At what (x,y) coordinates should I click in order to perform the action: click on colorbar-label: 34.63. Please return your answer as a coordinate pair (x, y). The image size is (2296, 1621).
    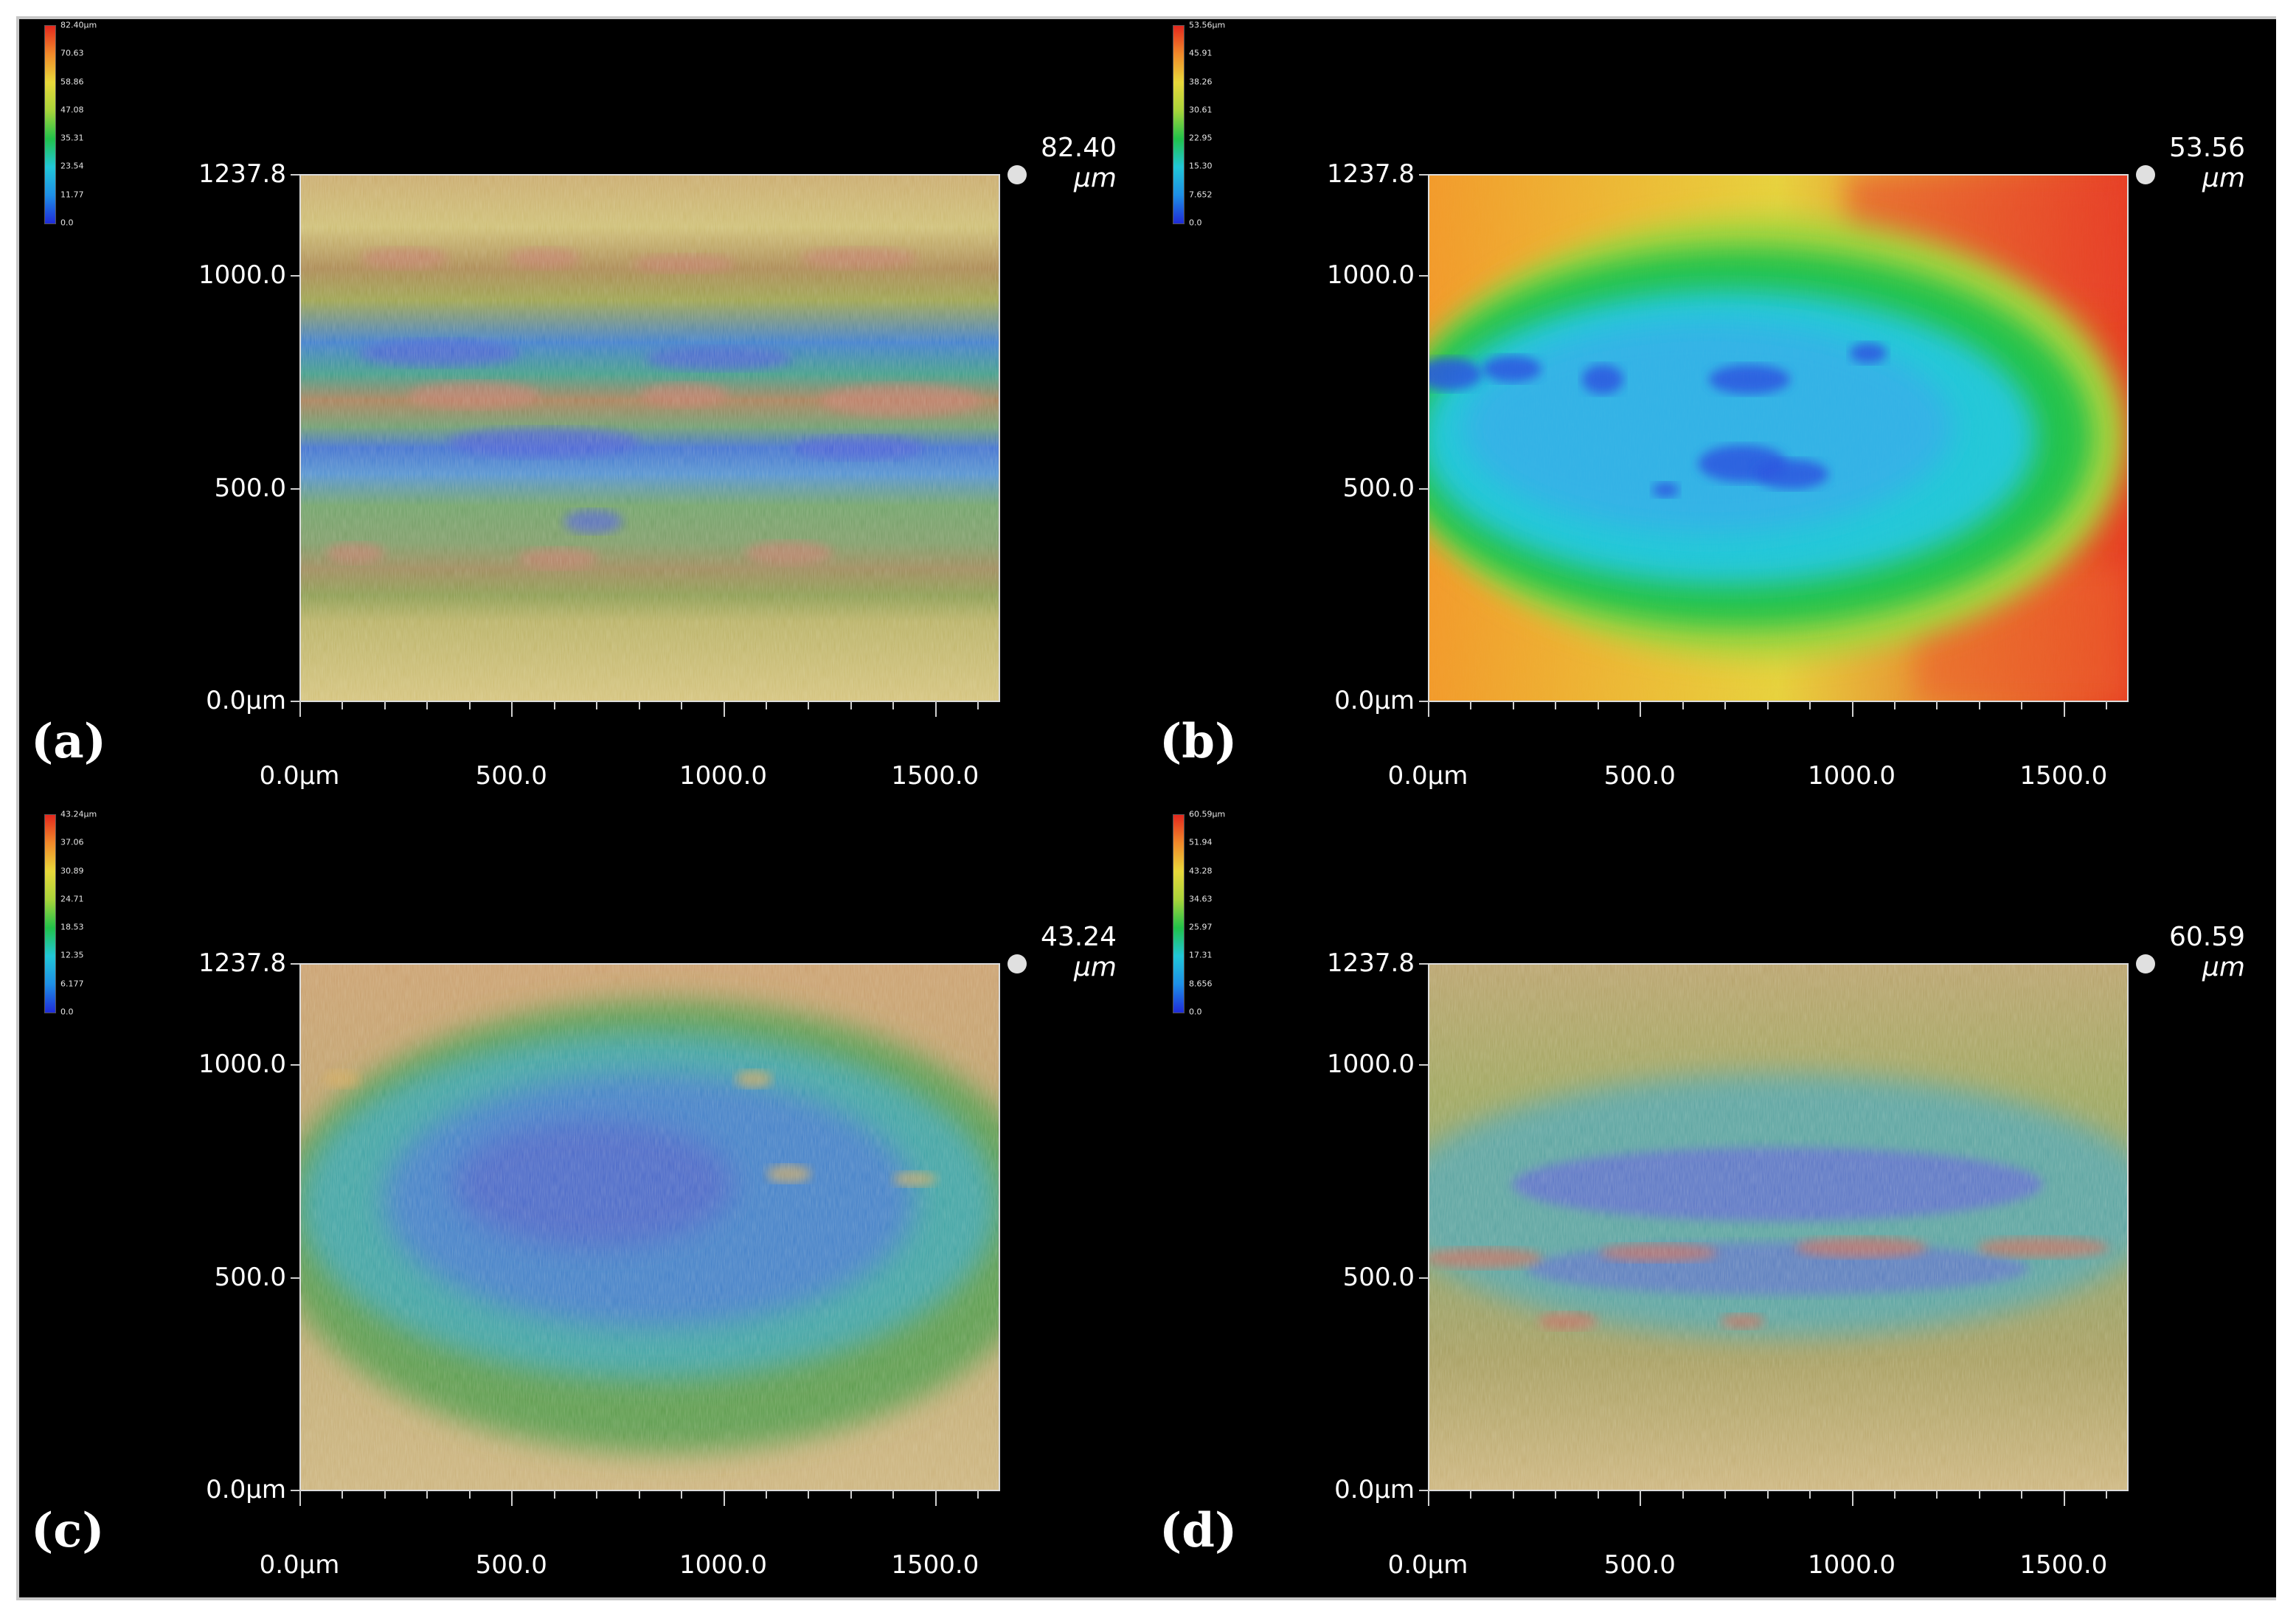
    Looking at the image, I should click on (1201, 899).